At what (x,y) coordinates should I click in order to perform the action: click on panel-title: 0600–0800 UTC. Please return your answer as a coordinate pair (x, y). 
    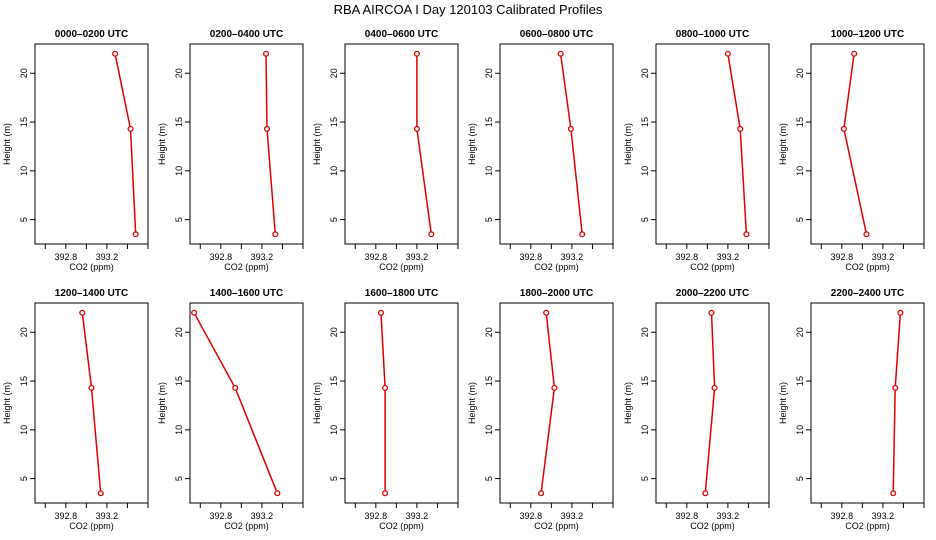
    Looking at the image, I should click on (556, 34).